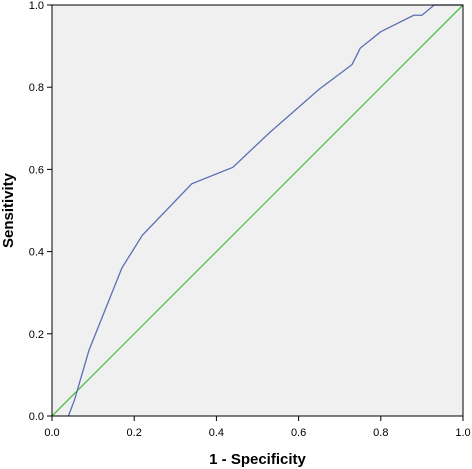 The width and height of the screenshot is (472, 469). I want to click on y-tick-label: 0.0, so click(36, 417).